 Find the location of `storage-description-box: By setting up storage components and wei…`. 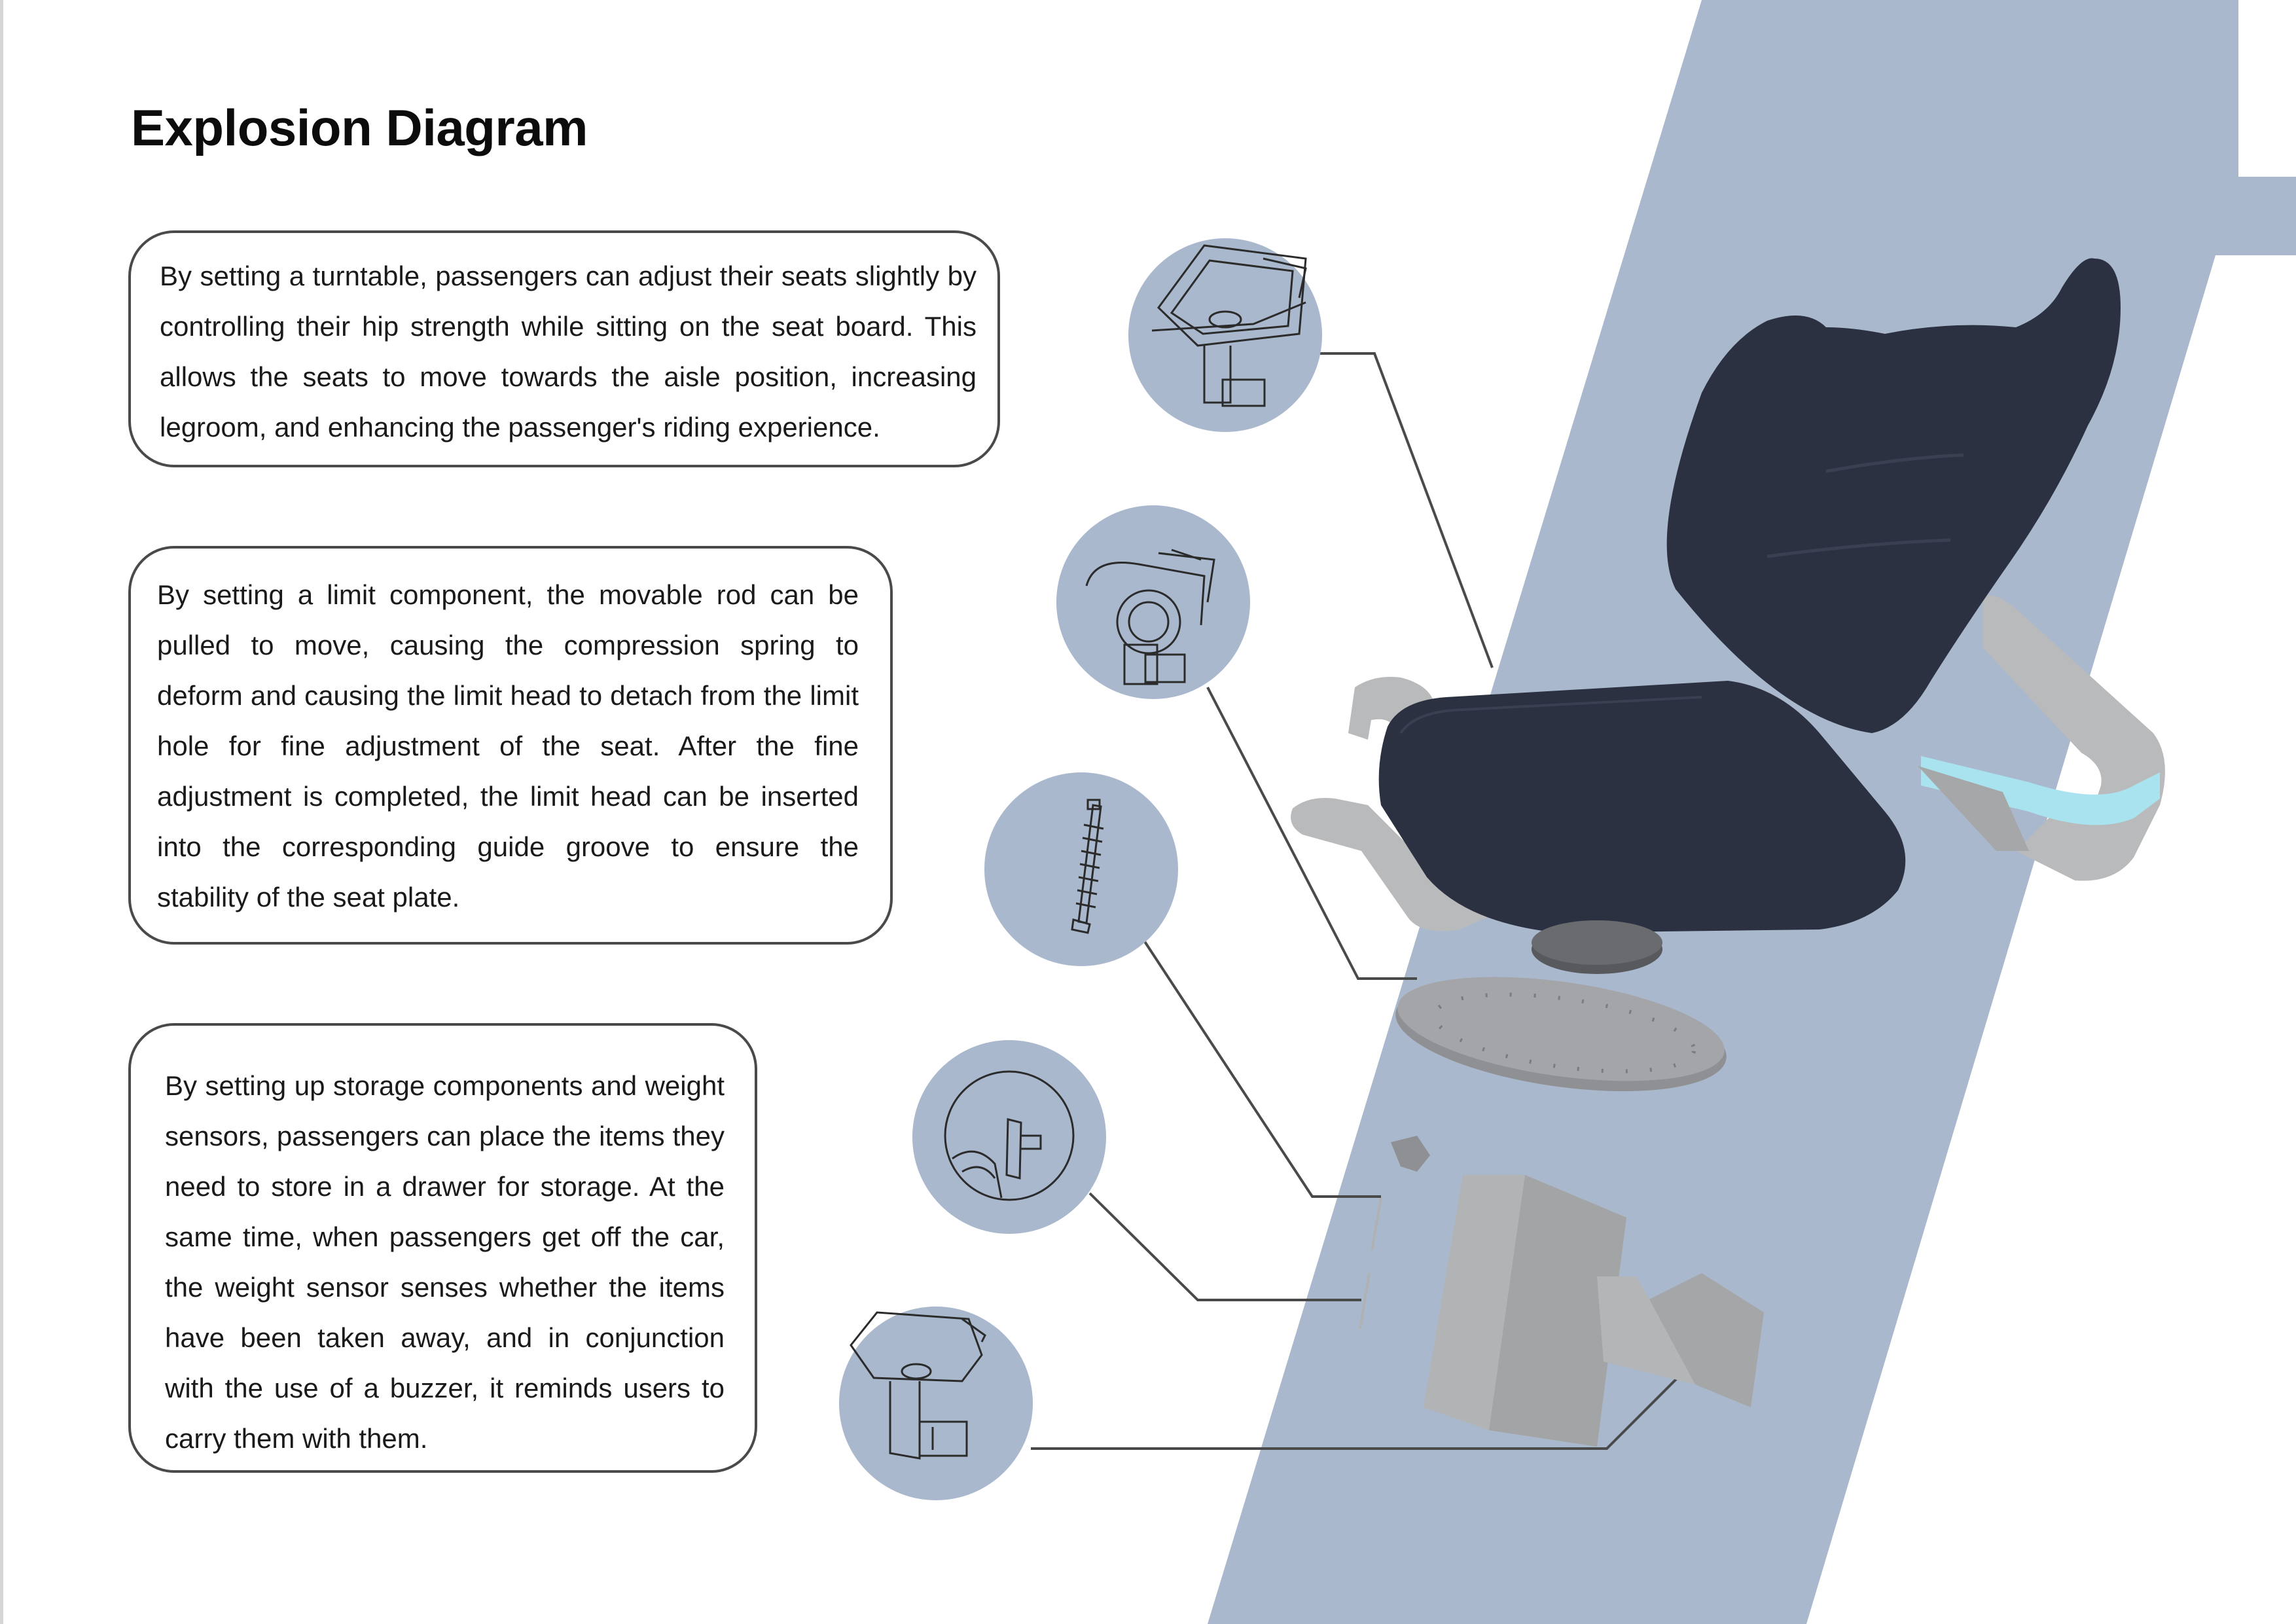

storage-description-box: By setting up storage components and wei… is located at coordinates (442, 1248).